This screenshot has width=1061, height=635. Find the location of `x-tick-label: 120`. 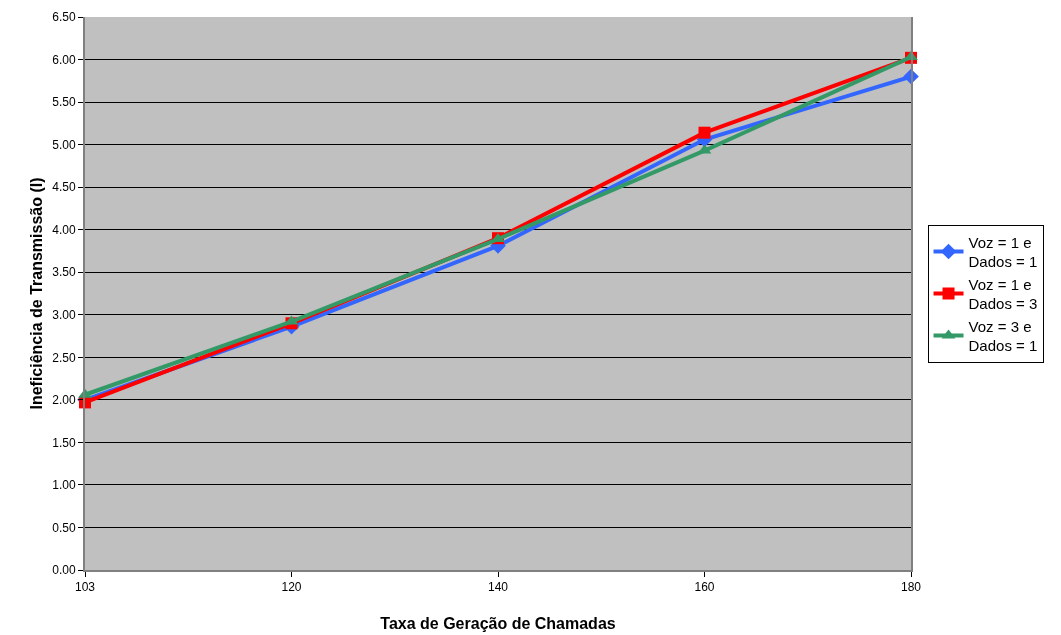

x-tick-label: 120 is located at coordinates (291, 587).